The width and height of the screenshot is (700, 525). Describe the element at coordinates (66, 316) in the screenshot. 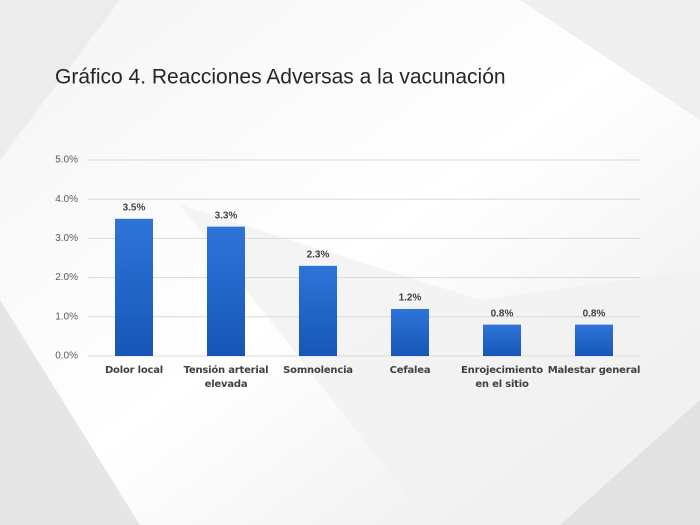

I see `y-tick-label: 1.0%` at that location.